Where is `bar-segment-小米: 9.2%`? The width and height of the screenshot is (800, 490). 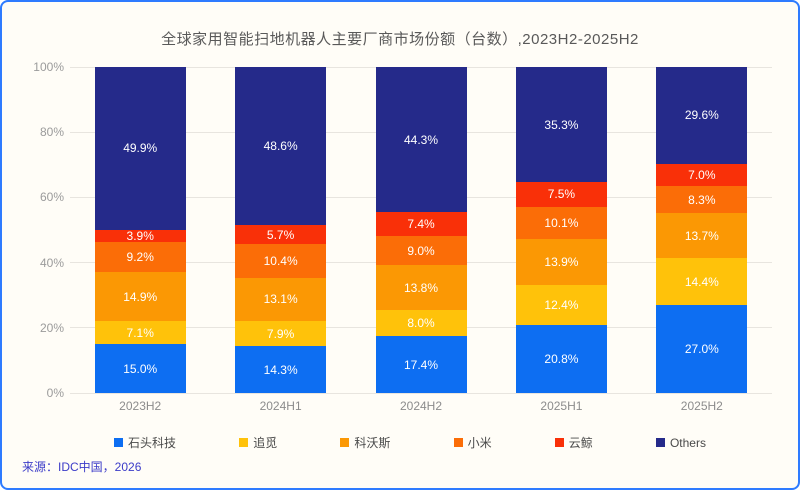 bar-segment-小米: 9.2% is located at coordinates (140, 257).